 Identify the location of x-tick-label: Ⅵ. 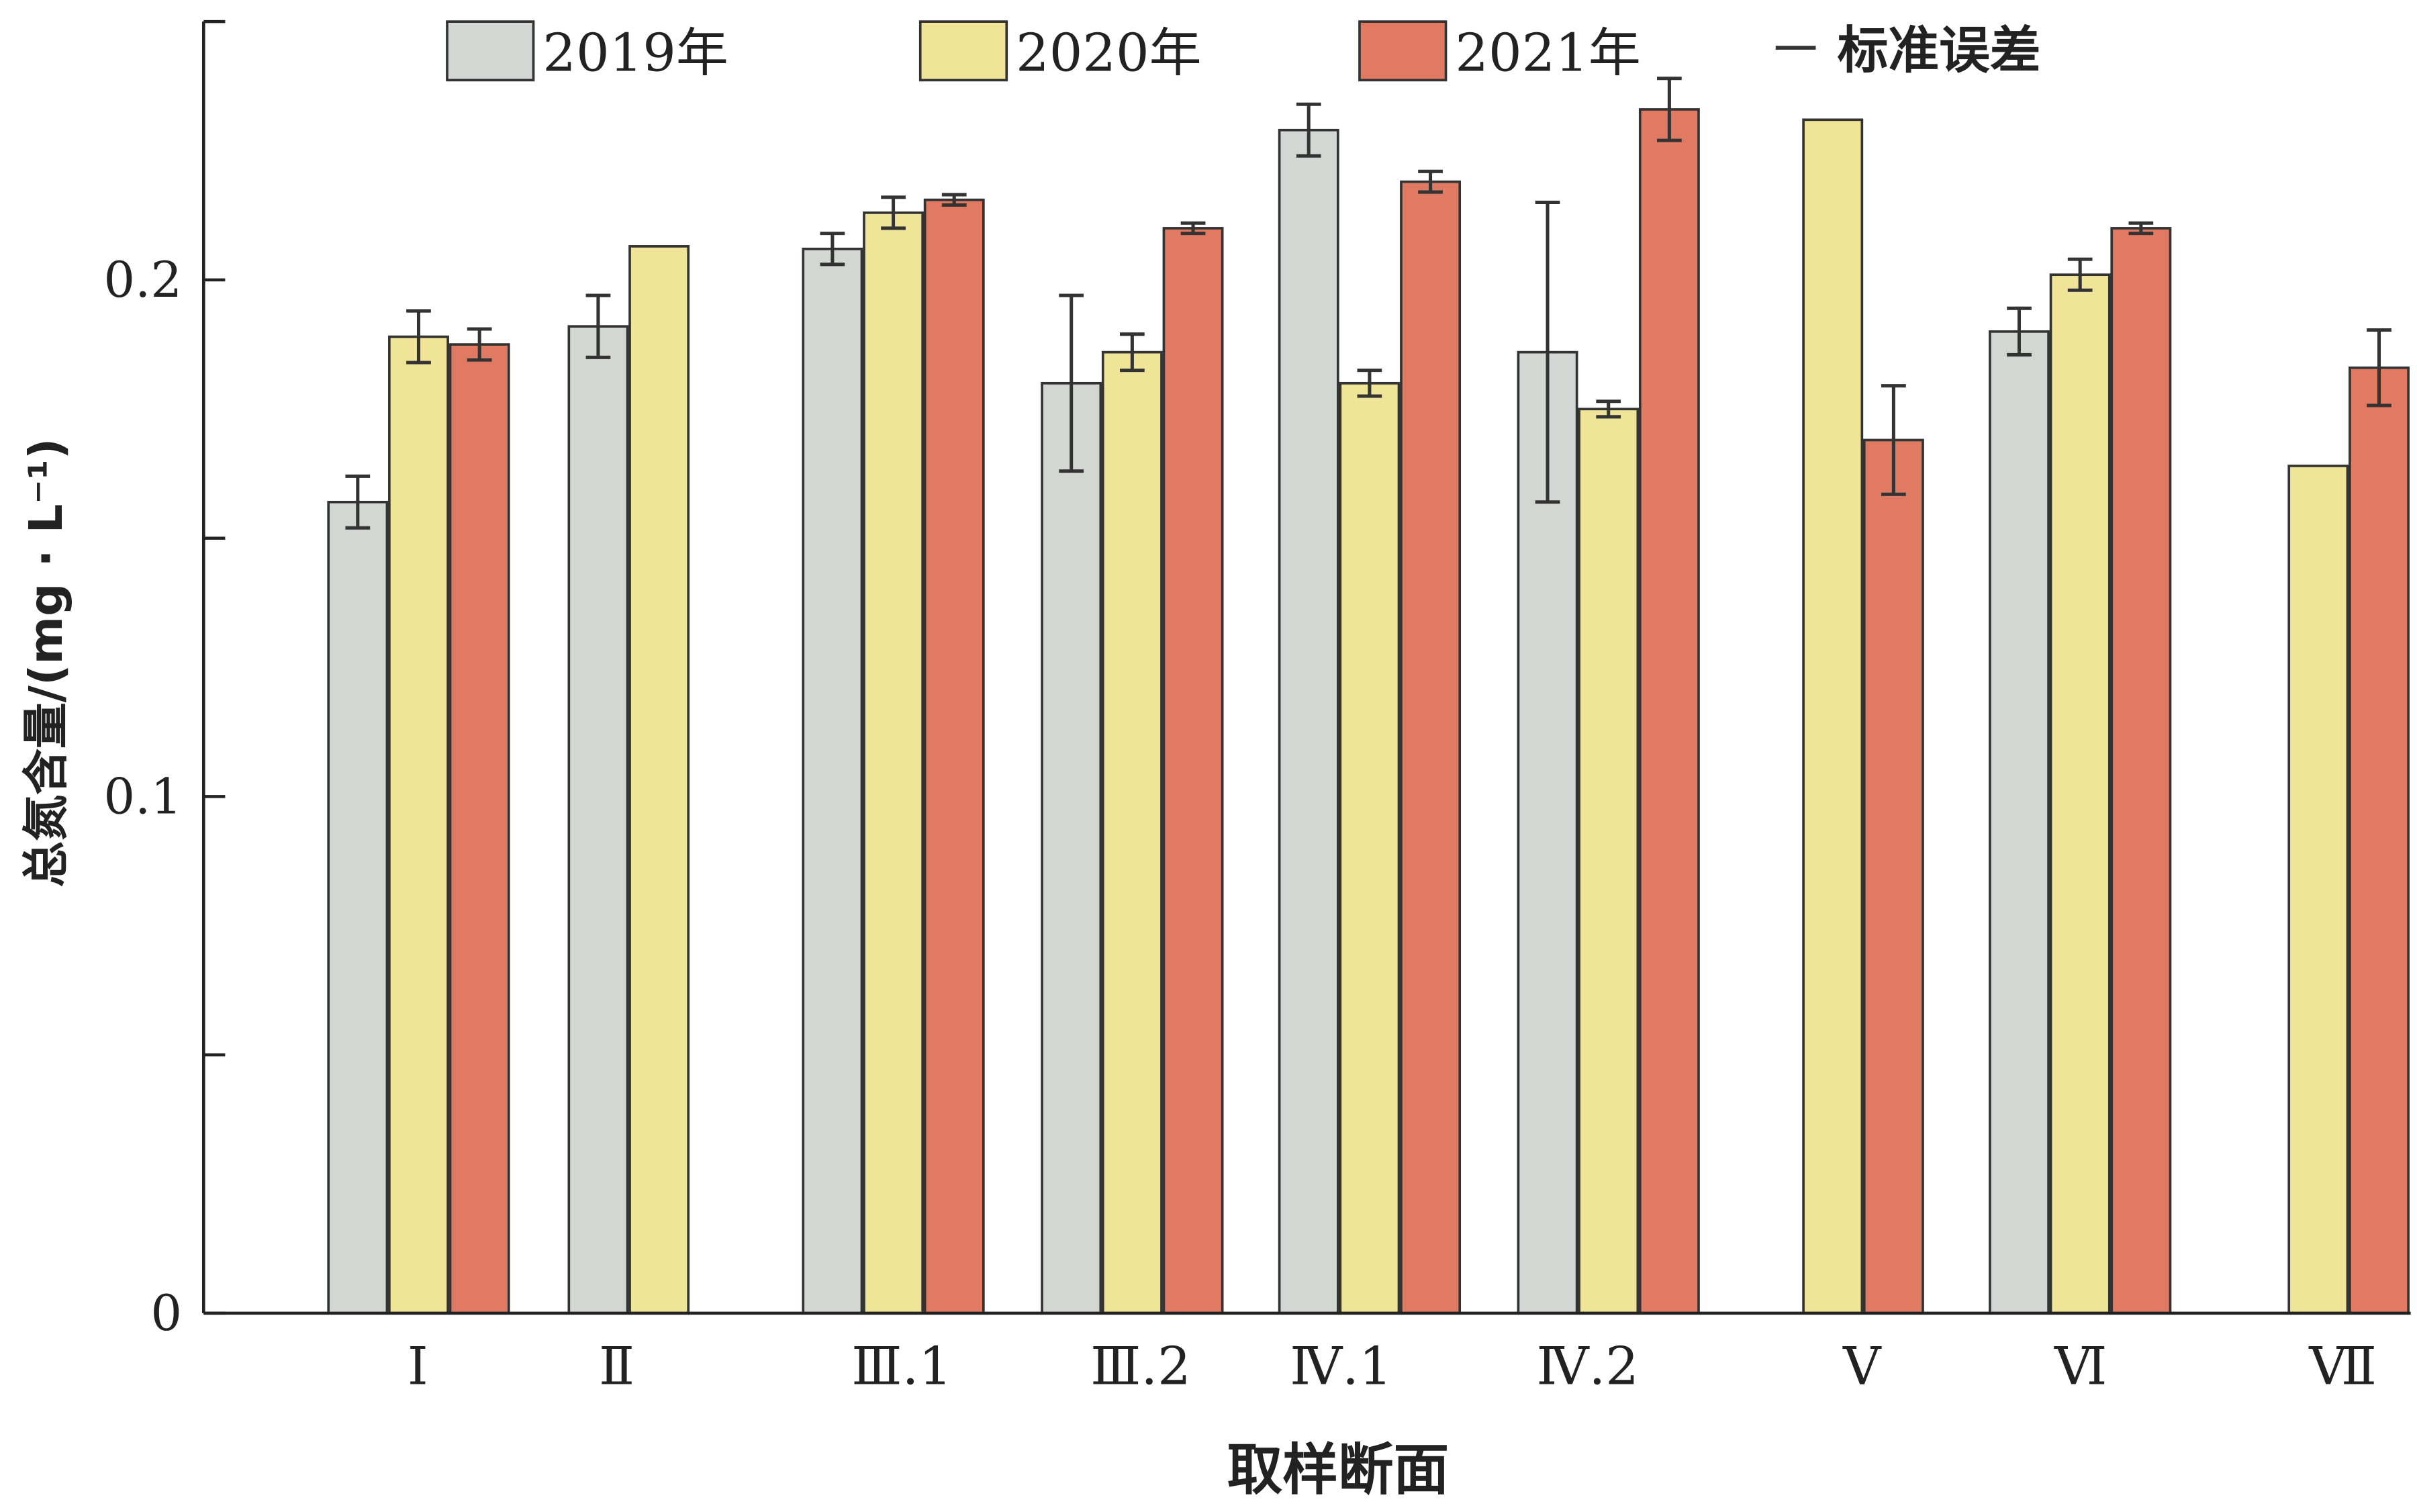
(2080, 1366).